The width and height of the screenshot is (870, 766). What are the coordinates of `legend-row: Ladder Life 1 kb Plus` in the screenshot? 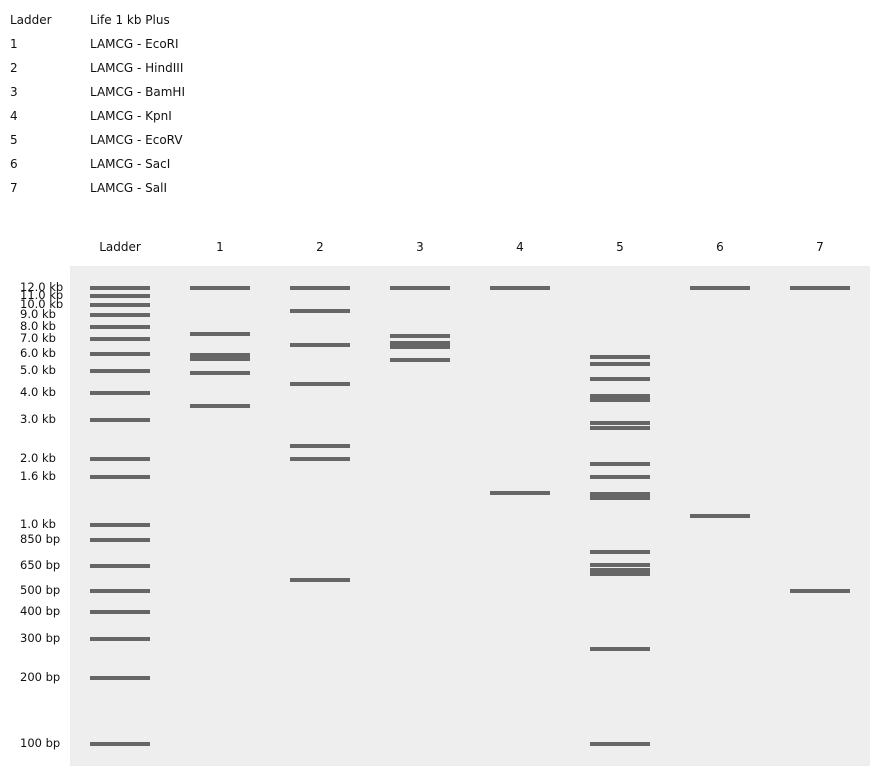 It's located at (97, 25).